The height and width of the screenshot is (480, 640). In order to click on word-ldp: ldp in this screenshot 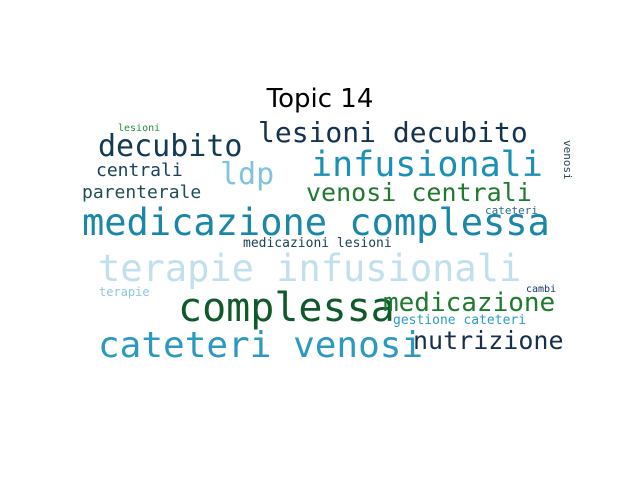, I will do `click(247, 174)`.